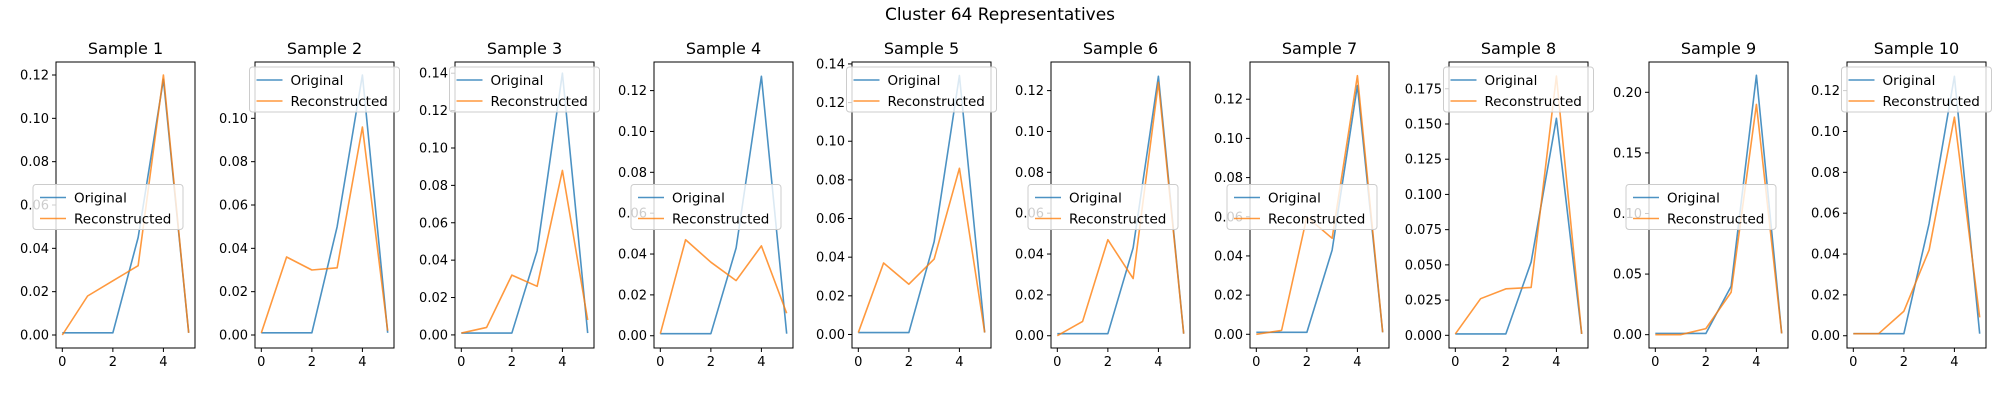 The image size is (2000, 400). Describe the element at coordinates (1423, 195) in the screenshot. I see `y-tick-label: 0.100` at that location.